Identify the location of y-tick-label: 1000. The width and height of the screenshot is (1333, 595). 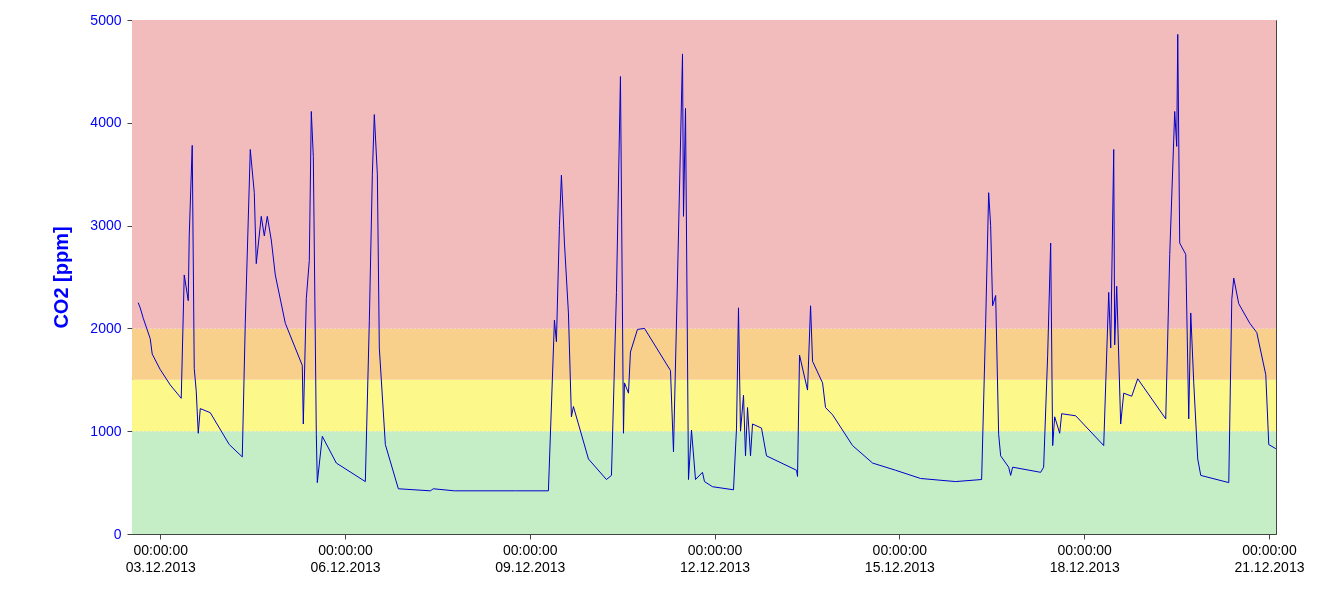
(106, 430).